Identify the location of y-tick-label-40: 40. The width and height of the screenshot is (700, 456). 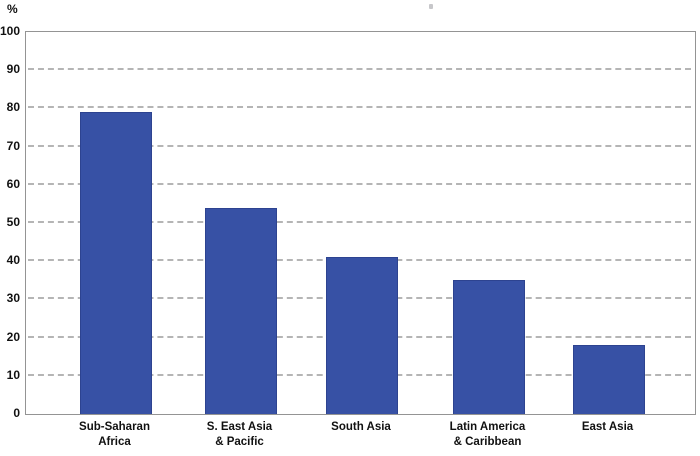
(13, 260).